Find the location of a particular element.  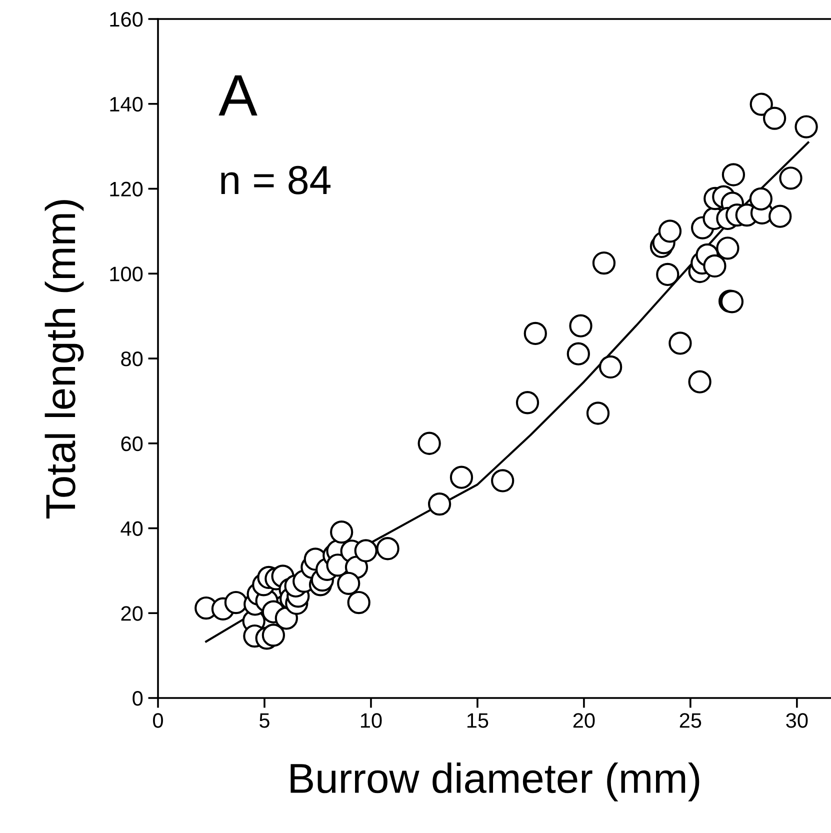

x-tick-label: 25 is located at coordinates (691, 720).